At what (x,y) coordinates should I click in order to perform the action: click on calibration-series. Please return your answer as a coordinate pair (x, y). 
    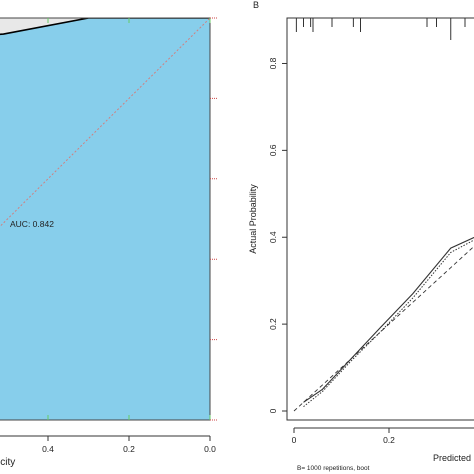
    Looking at the image, I should click on (383, 324).